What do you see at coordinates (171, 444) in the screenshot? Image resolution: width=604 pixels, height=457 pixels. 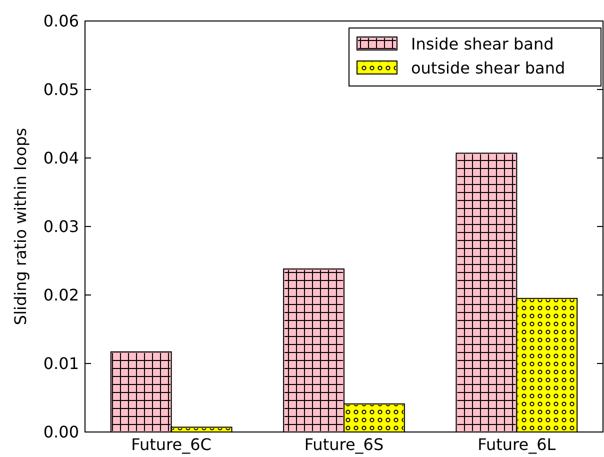 I see `x-tick-label: Future_6C` at bounding box center [171, 444].